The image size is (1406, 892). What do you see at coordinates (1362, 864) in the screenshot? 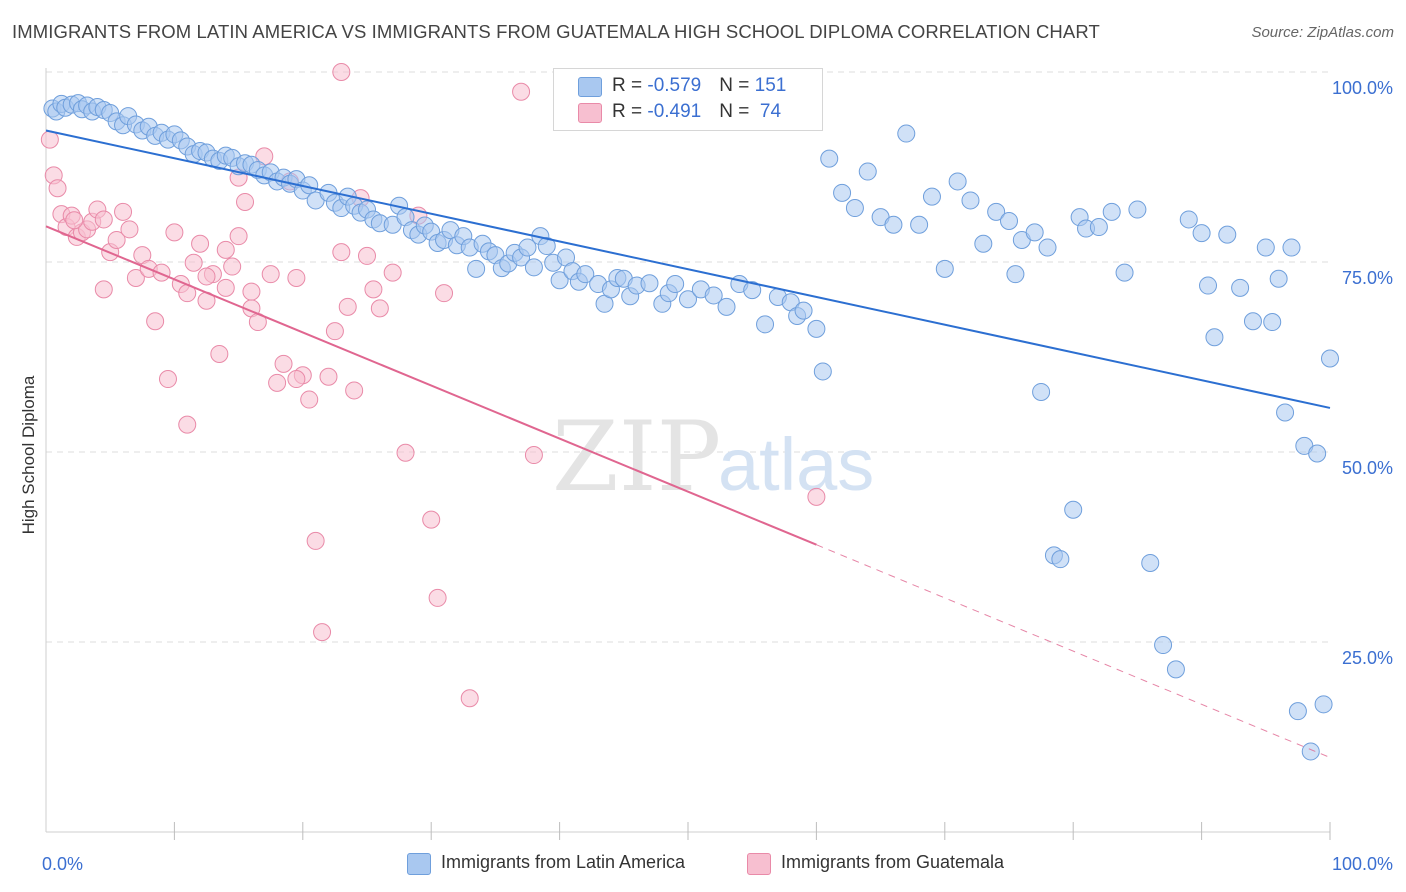
I see `x-tick-label: 100.0%` at bounding box center [1362, 864].